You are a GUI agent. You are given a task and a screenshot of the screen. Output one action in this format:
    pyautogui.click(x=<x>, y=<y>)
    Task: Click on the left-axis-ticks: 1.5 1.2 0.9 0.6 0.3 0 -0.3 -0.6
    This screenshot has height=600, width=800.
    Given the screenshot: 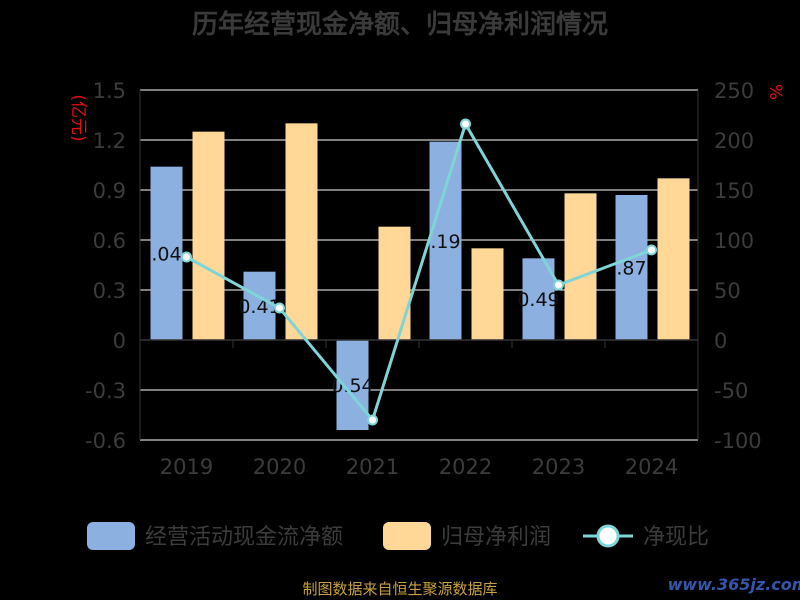 What is the action you would take?
    pyautogui.click(x=105, y=266)
    